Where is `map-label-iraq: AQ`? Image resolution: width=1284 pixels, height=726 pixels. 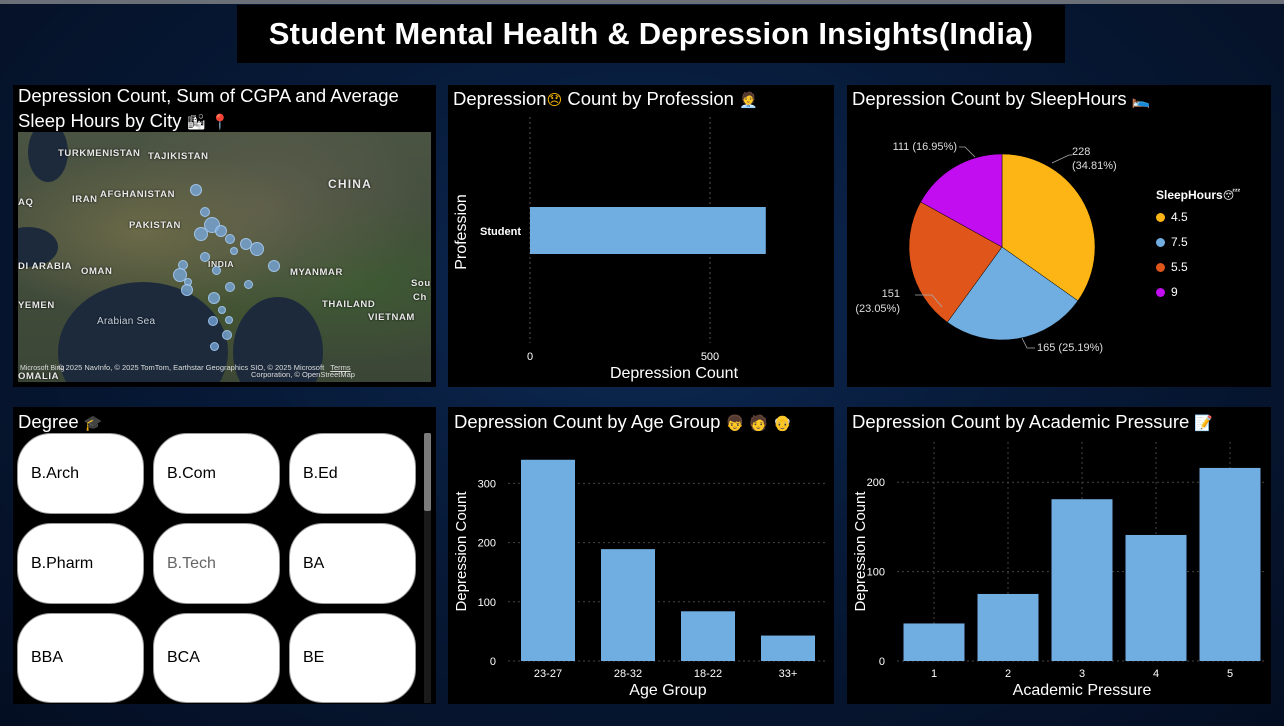
map-label-iraq: AQ is located at coordinates (26, 202).